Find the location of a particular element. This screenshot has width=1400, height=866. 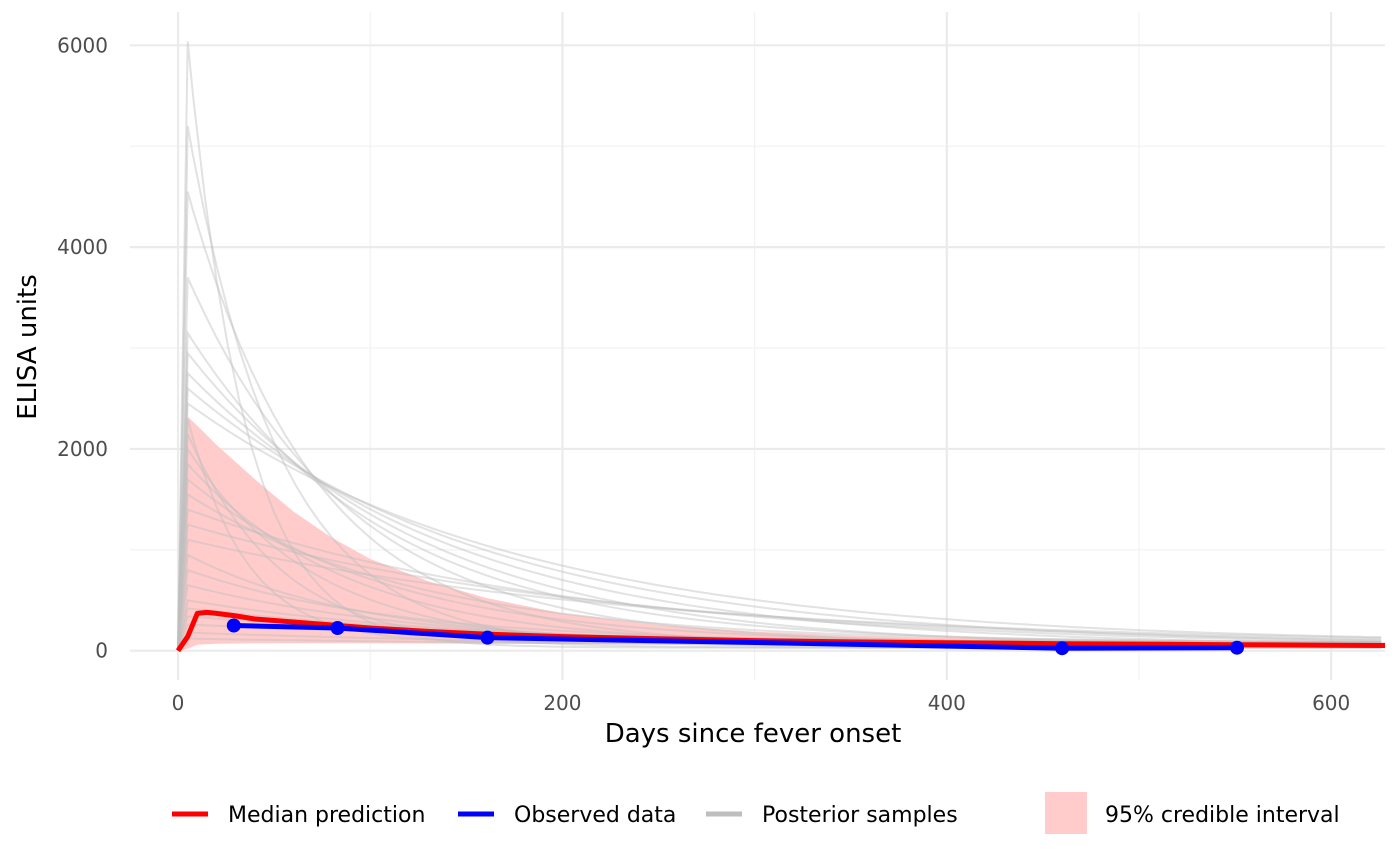

legend-label-credible-interval: 95% credible interval is located at coordinates (1222, 815).